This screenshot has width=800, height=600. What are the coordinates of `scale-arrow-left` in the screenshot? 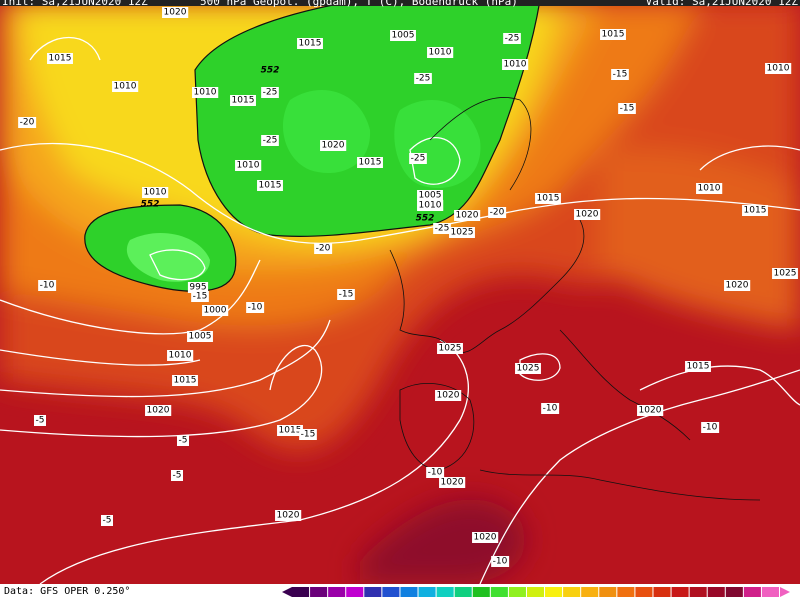 It's located at (287, 592).